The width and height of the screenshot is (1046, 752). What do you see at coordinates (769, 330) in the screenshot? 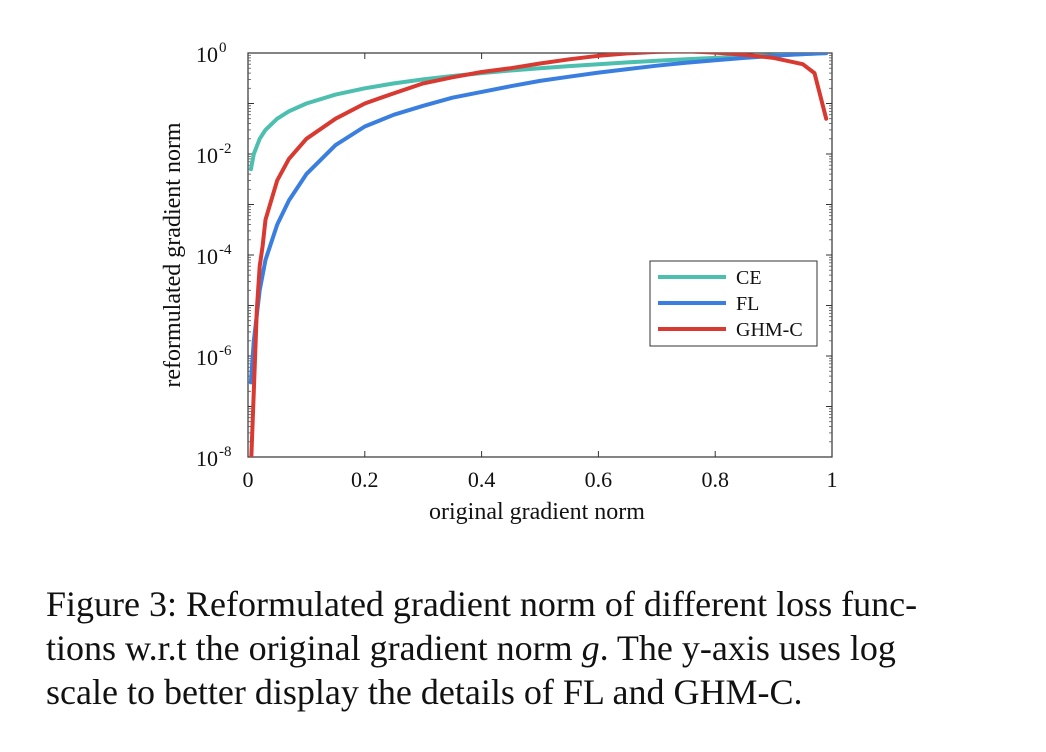
I see `legend-label: GHM-C` at bounding box center [769, 330].